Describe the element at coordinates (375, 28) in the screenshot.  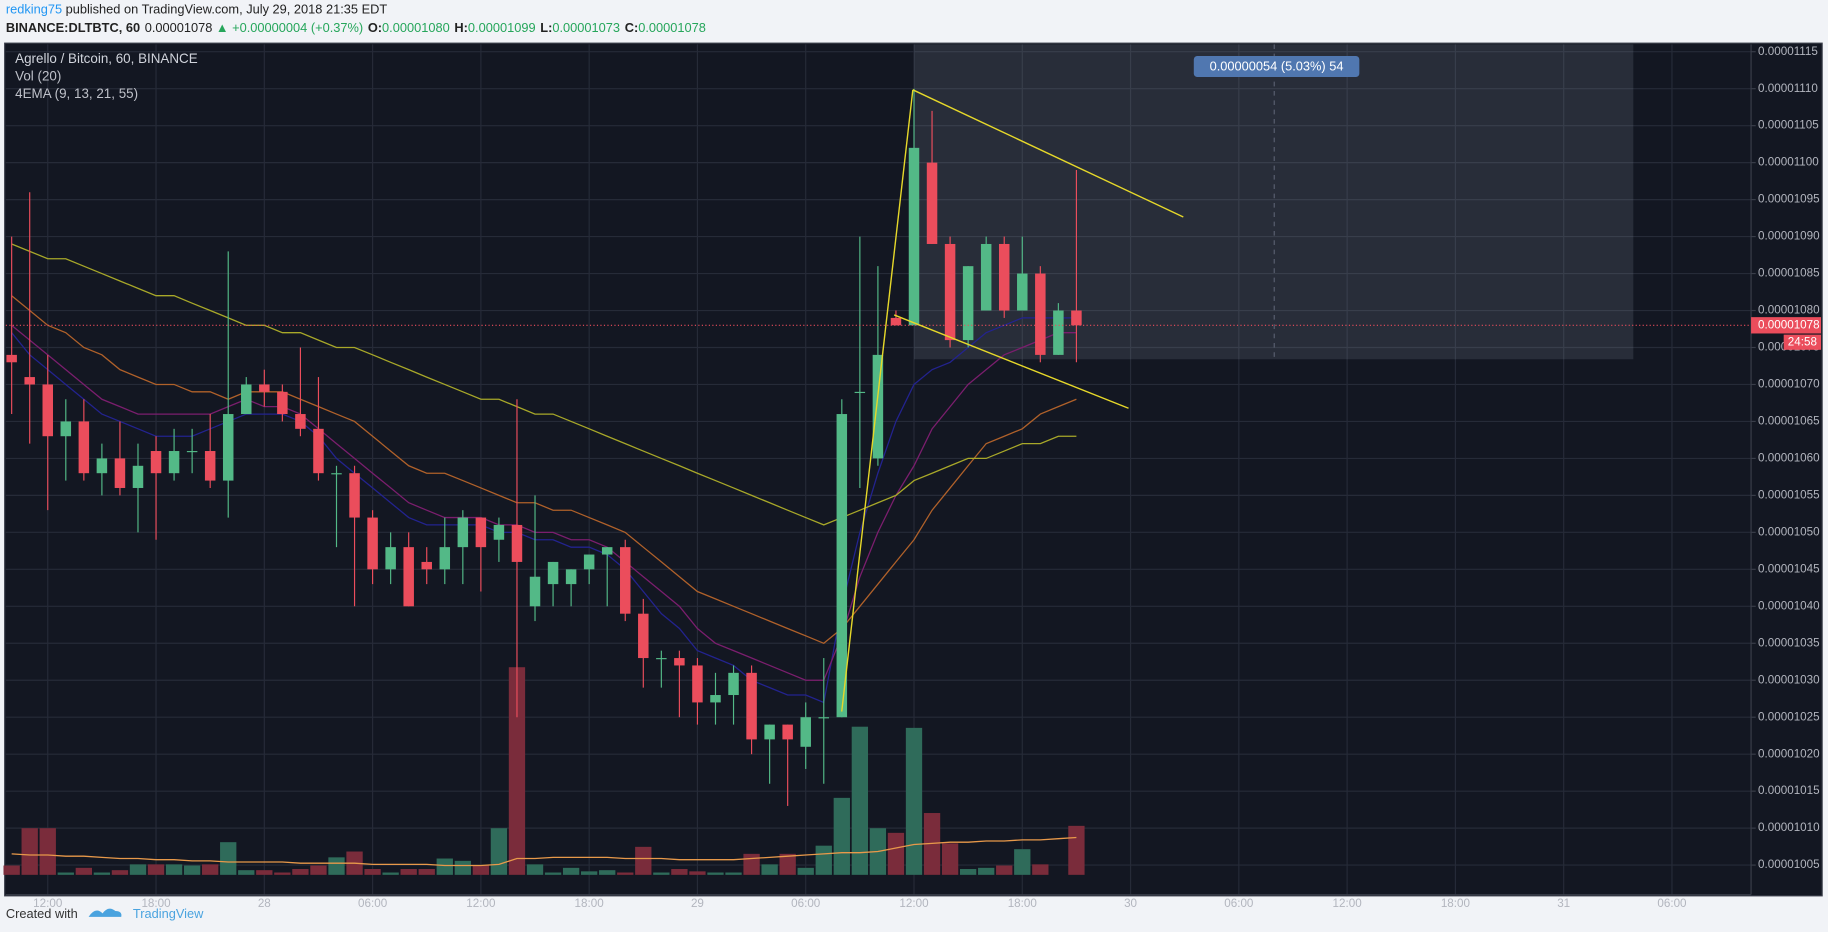
I see `ohlc-key: O:` at that location.